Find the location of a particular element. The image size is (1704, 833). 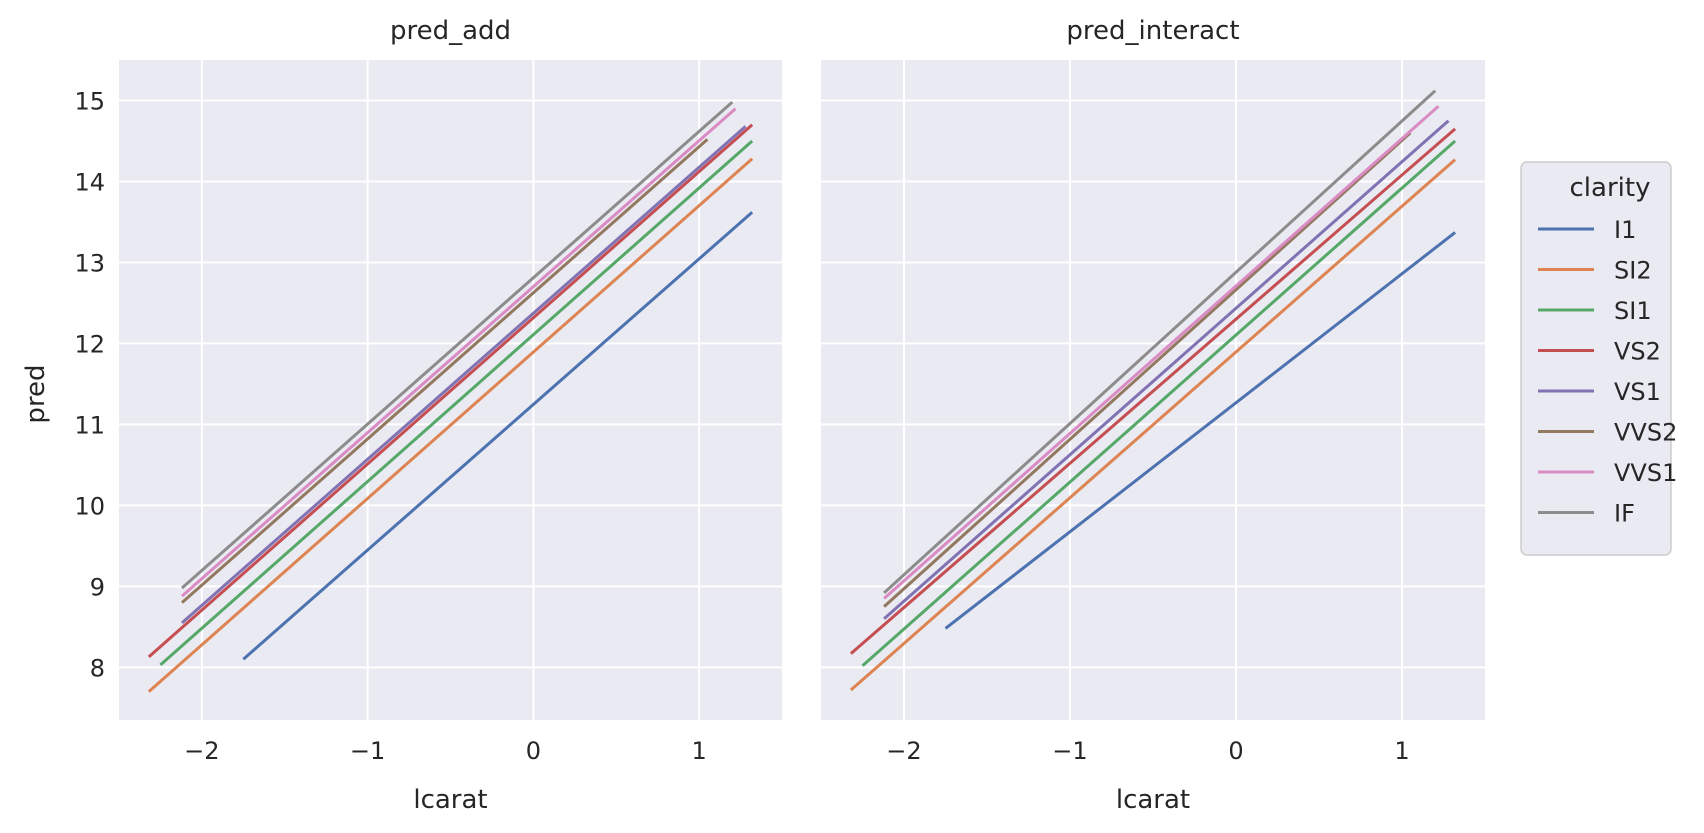

y-tick-label: 10 is located at coordinates (89, 506).